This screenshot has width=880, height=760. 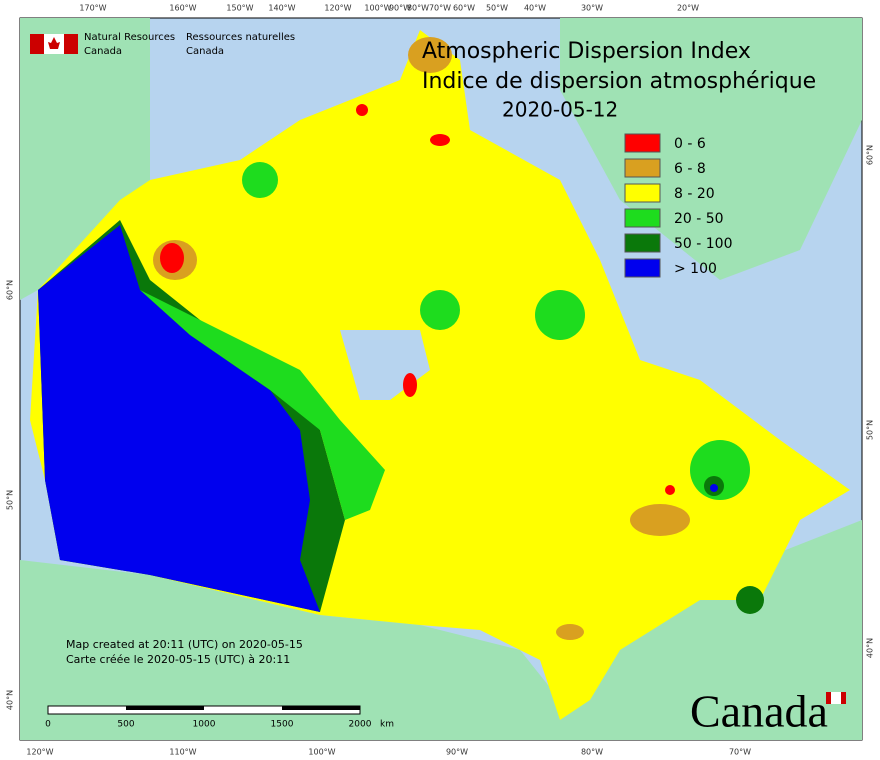 I want to click on agency-fr: Canada, so click(x=205, y=51).